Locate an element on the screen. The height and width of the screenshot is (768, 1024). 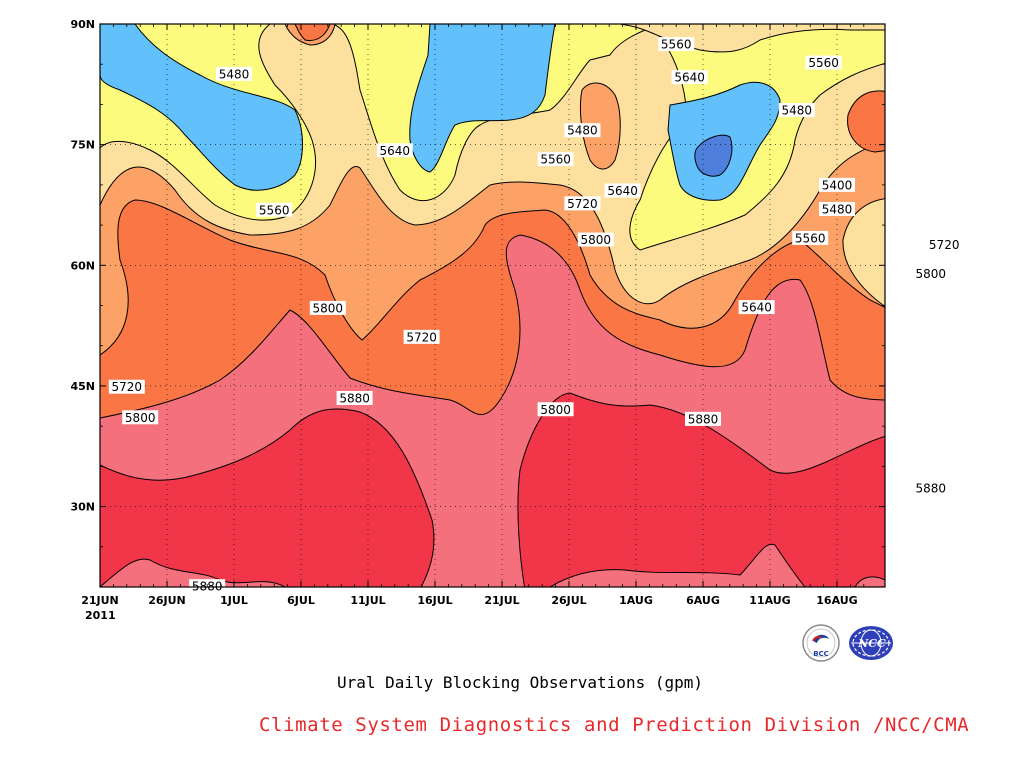
fill-5560-rightedge is located at coordinates (863, 253).